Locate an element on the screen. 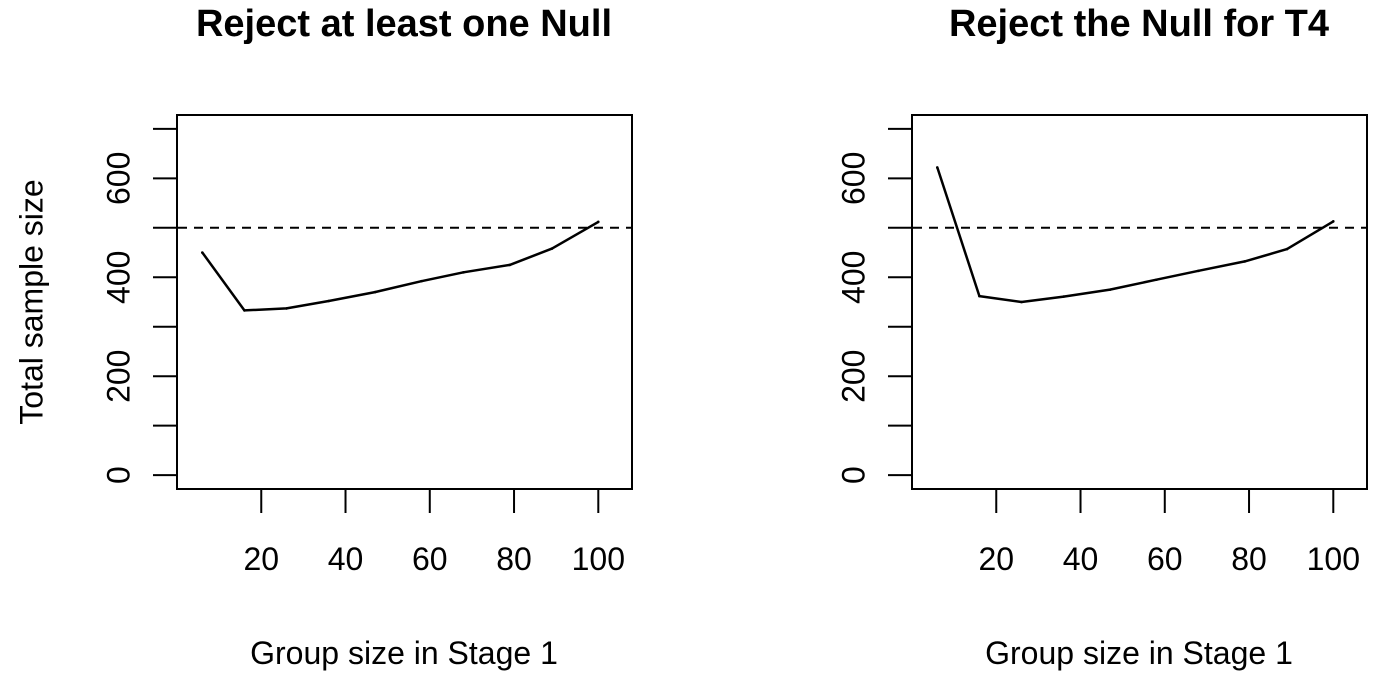 This screenshot has height=679, width=1381. chart-title: Reject at least one Null is located at coordinates (404, 24).